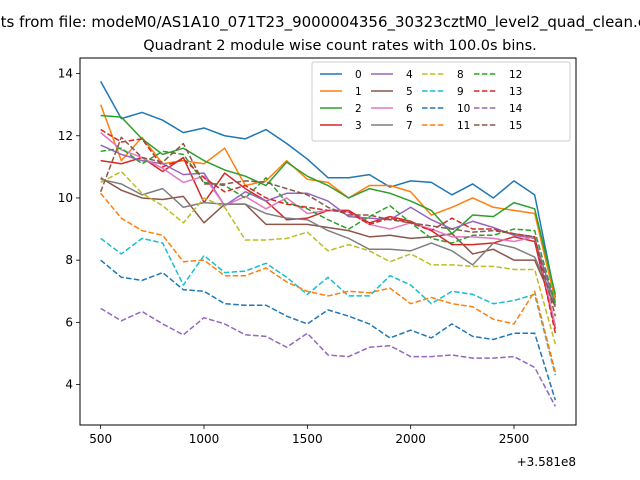 The image size is (640, 480). Describe the element at coordinates (463, 109) in the screenshot. I see `legend-label-10: 10` at that location.